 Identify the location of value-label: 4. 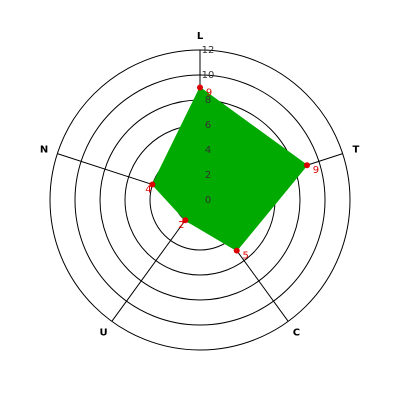
(148, 190).